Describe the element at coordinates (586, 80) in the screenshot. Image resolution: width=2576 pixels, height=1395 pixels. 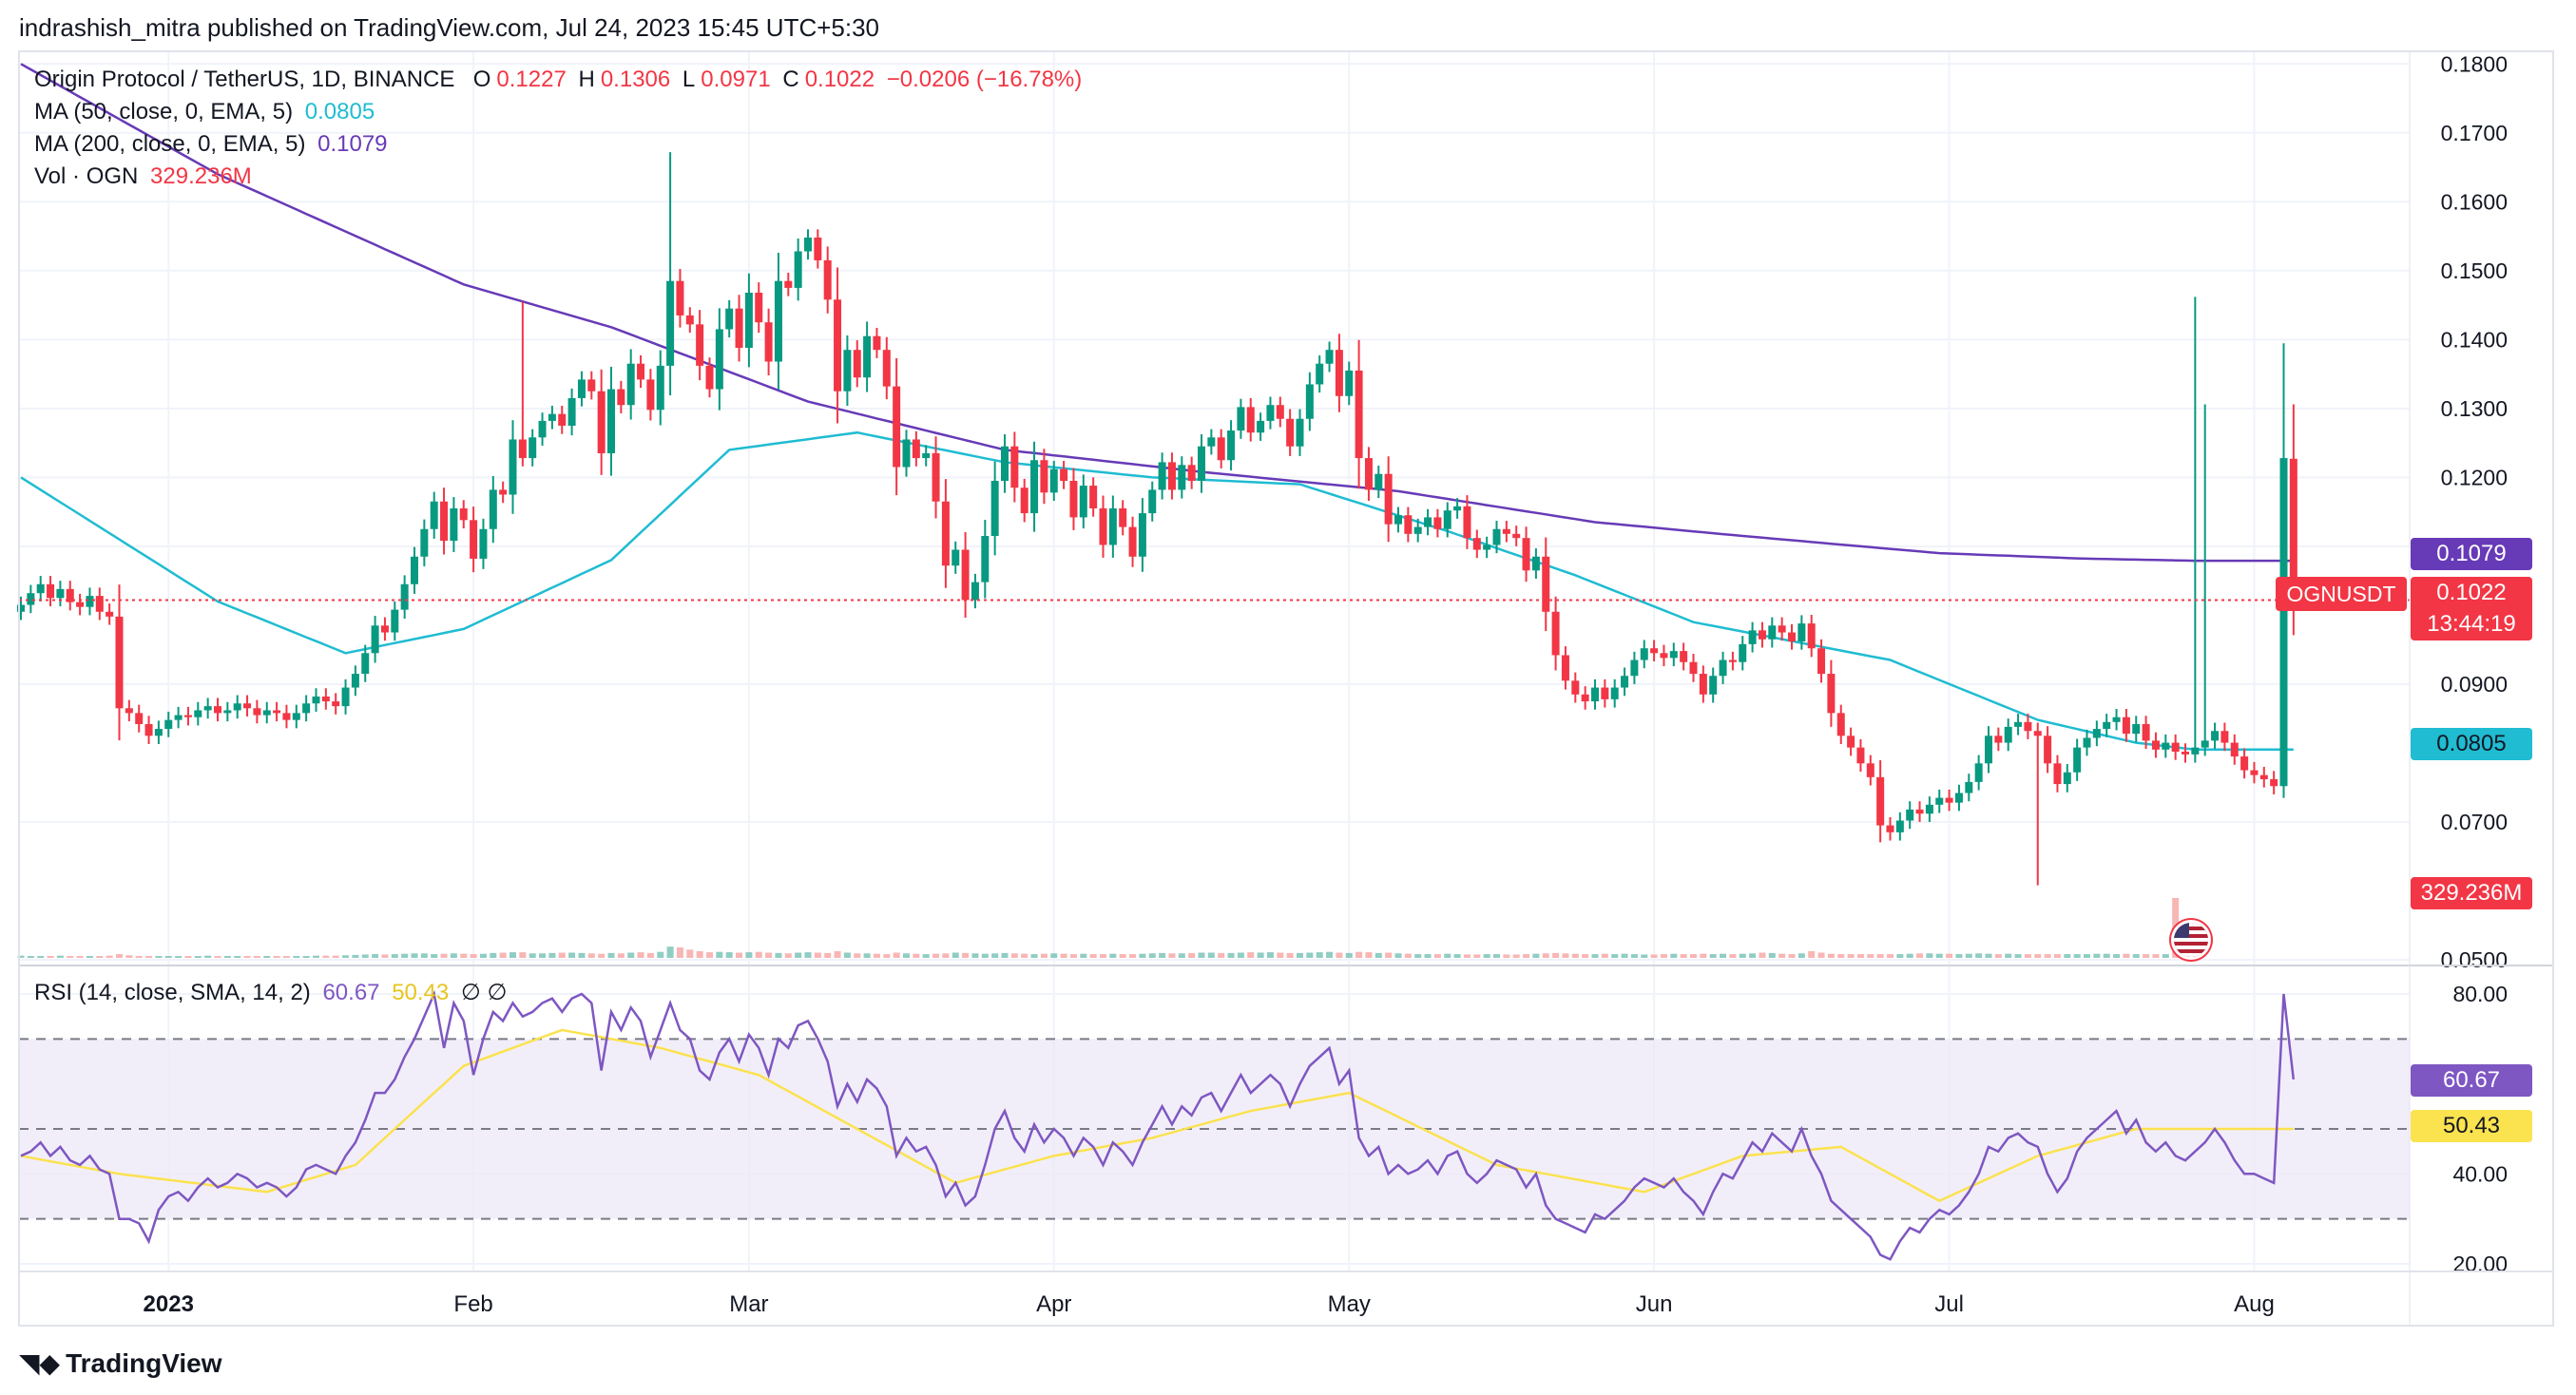
I see `high-label: H` at that location.